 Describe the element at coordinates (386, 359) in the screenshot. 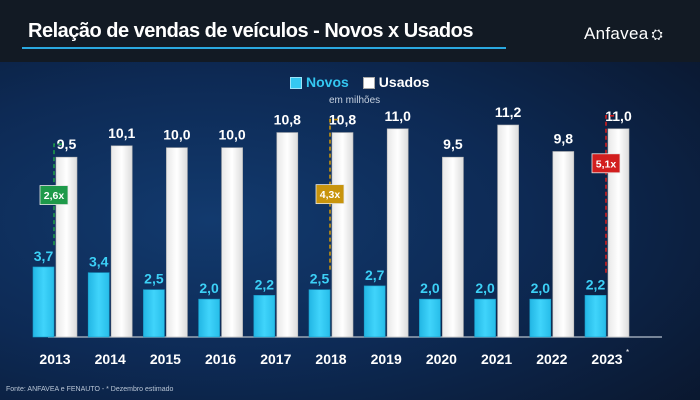

I see `tick-label-2019: 2019` at that location.